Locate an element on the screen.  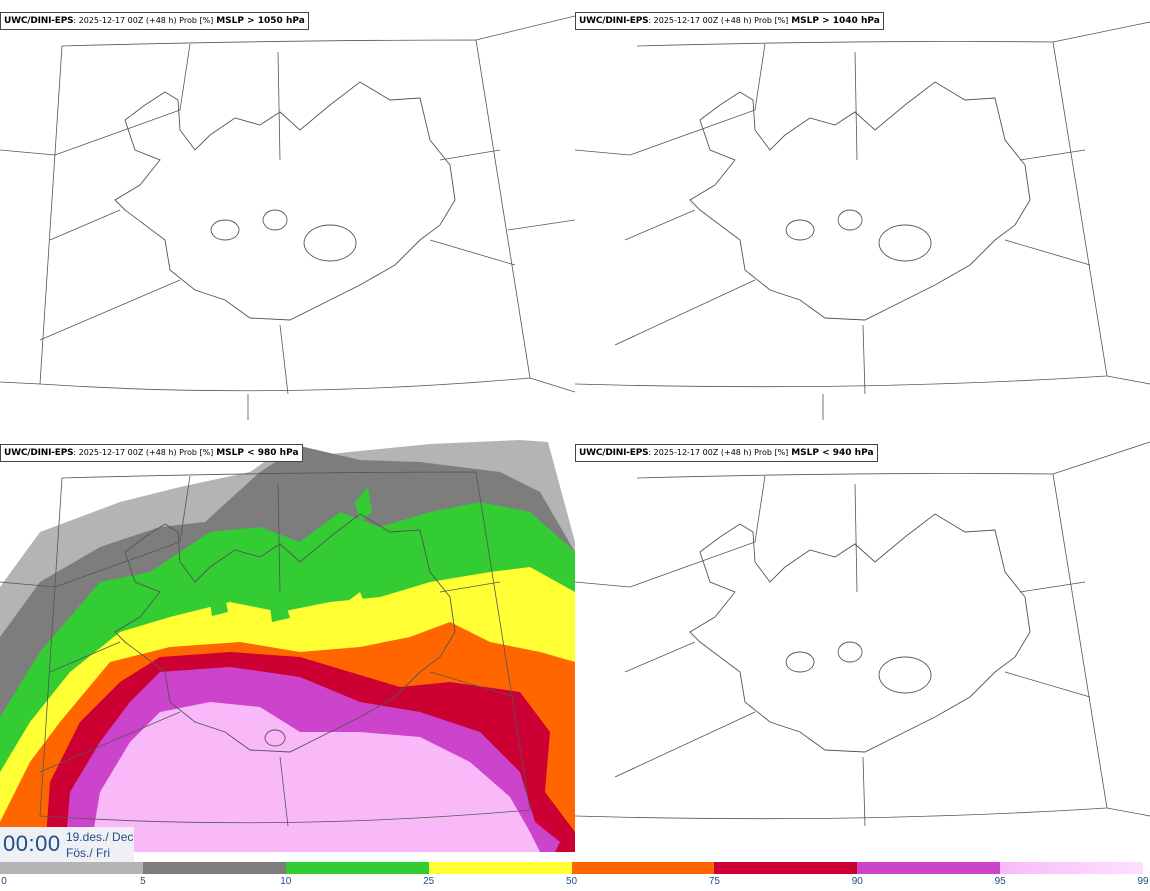
valid-time-clock: 00:00 is located at coordinates (32, 843).